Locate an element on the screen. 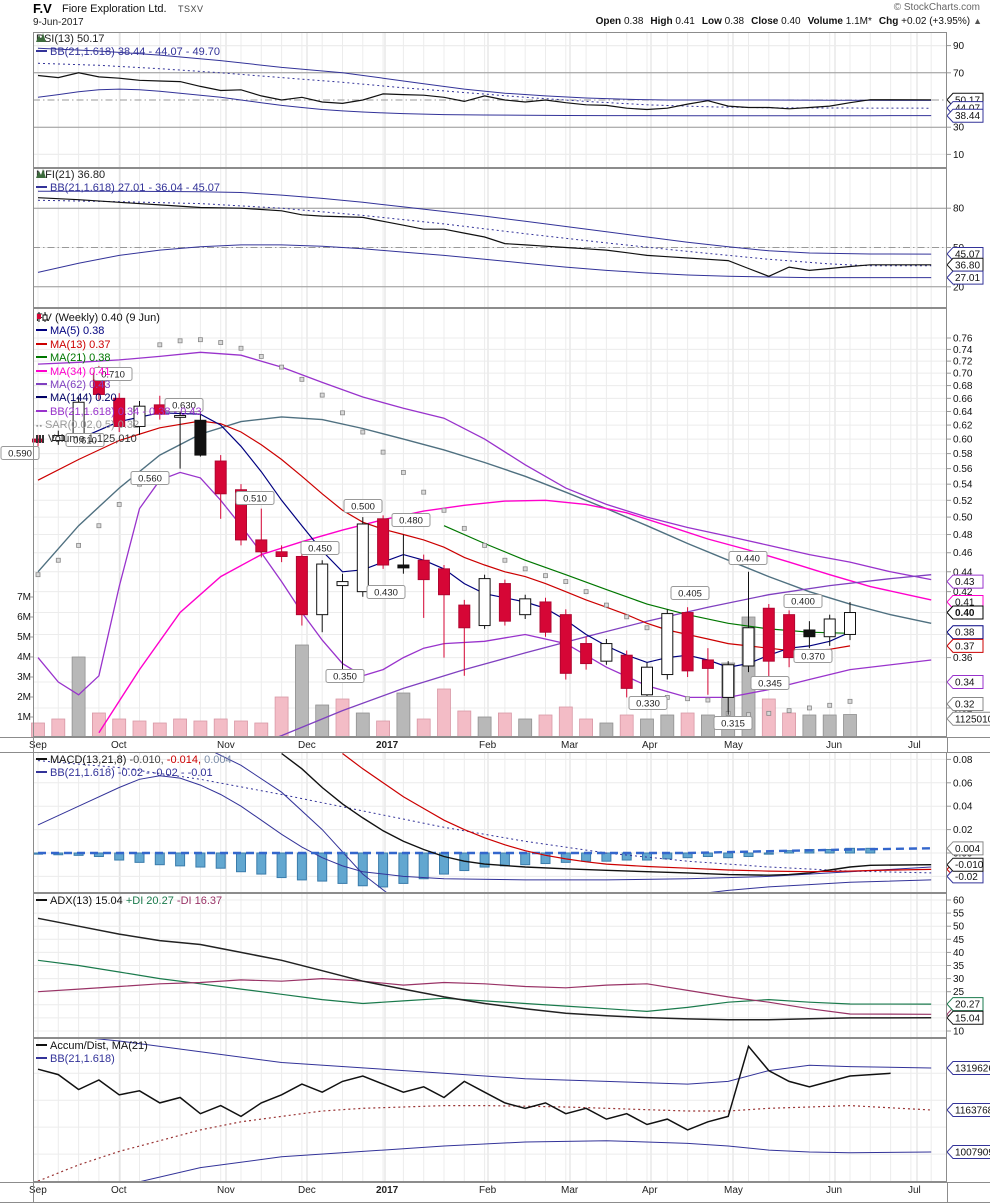  series-mfi-bb-upper is located at coordinates (485, 222).